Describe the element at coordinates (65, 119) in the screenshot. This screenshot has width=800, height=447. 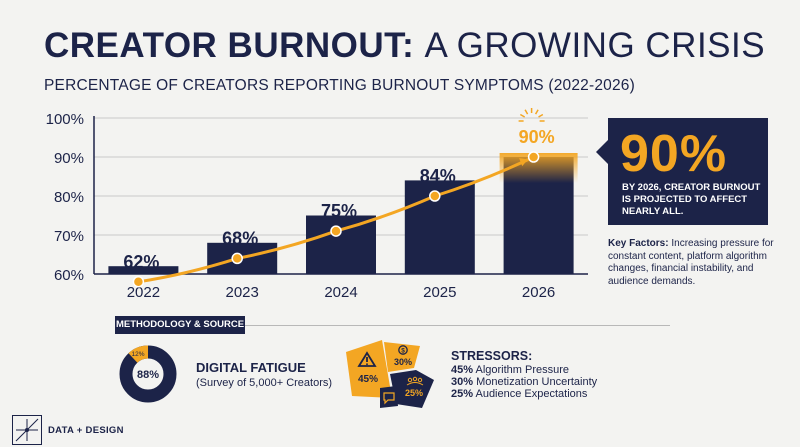
I see `y-tick-label: 100%` at that location.